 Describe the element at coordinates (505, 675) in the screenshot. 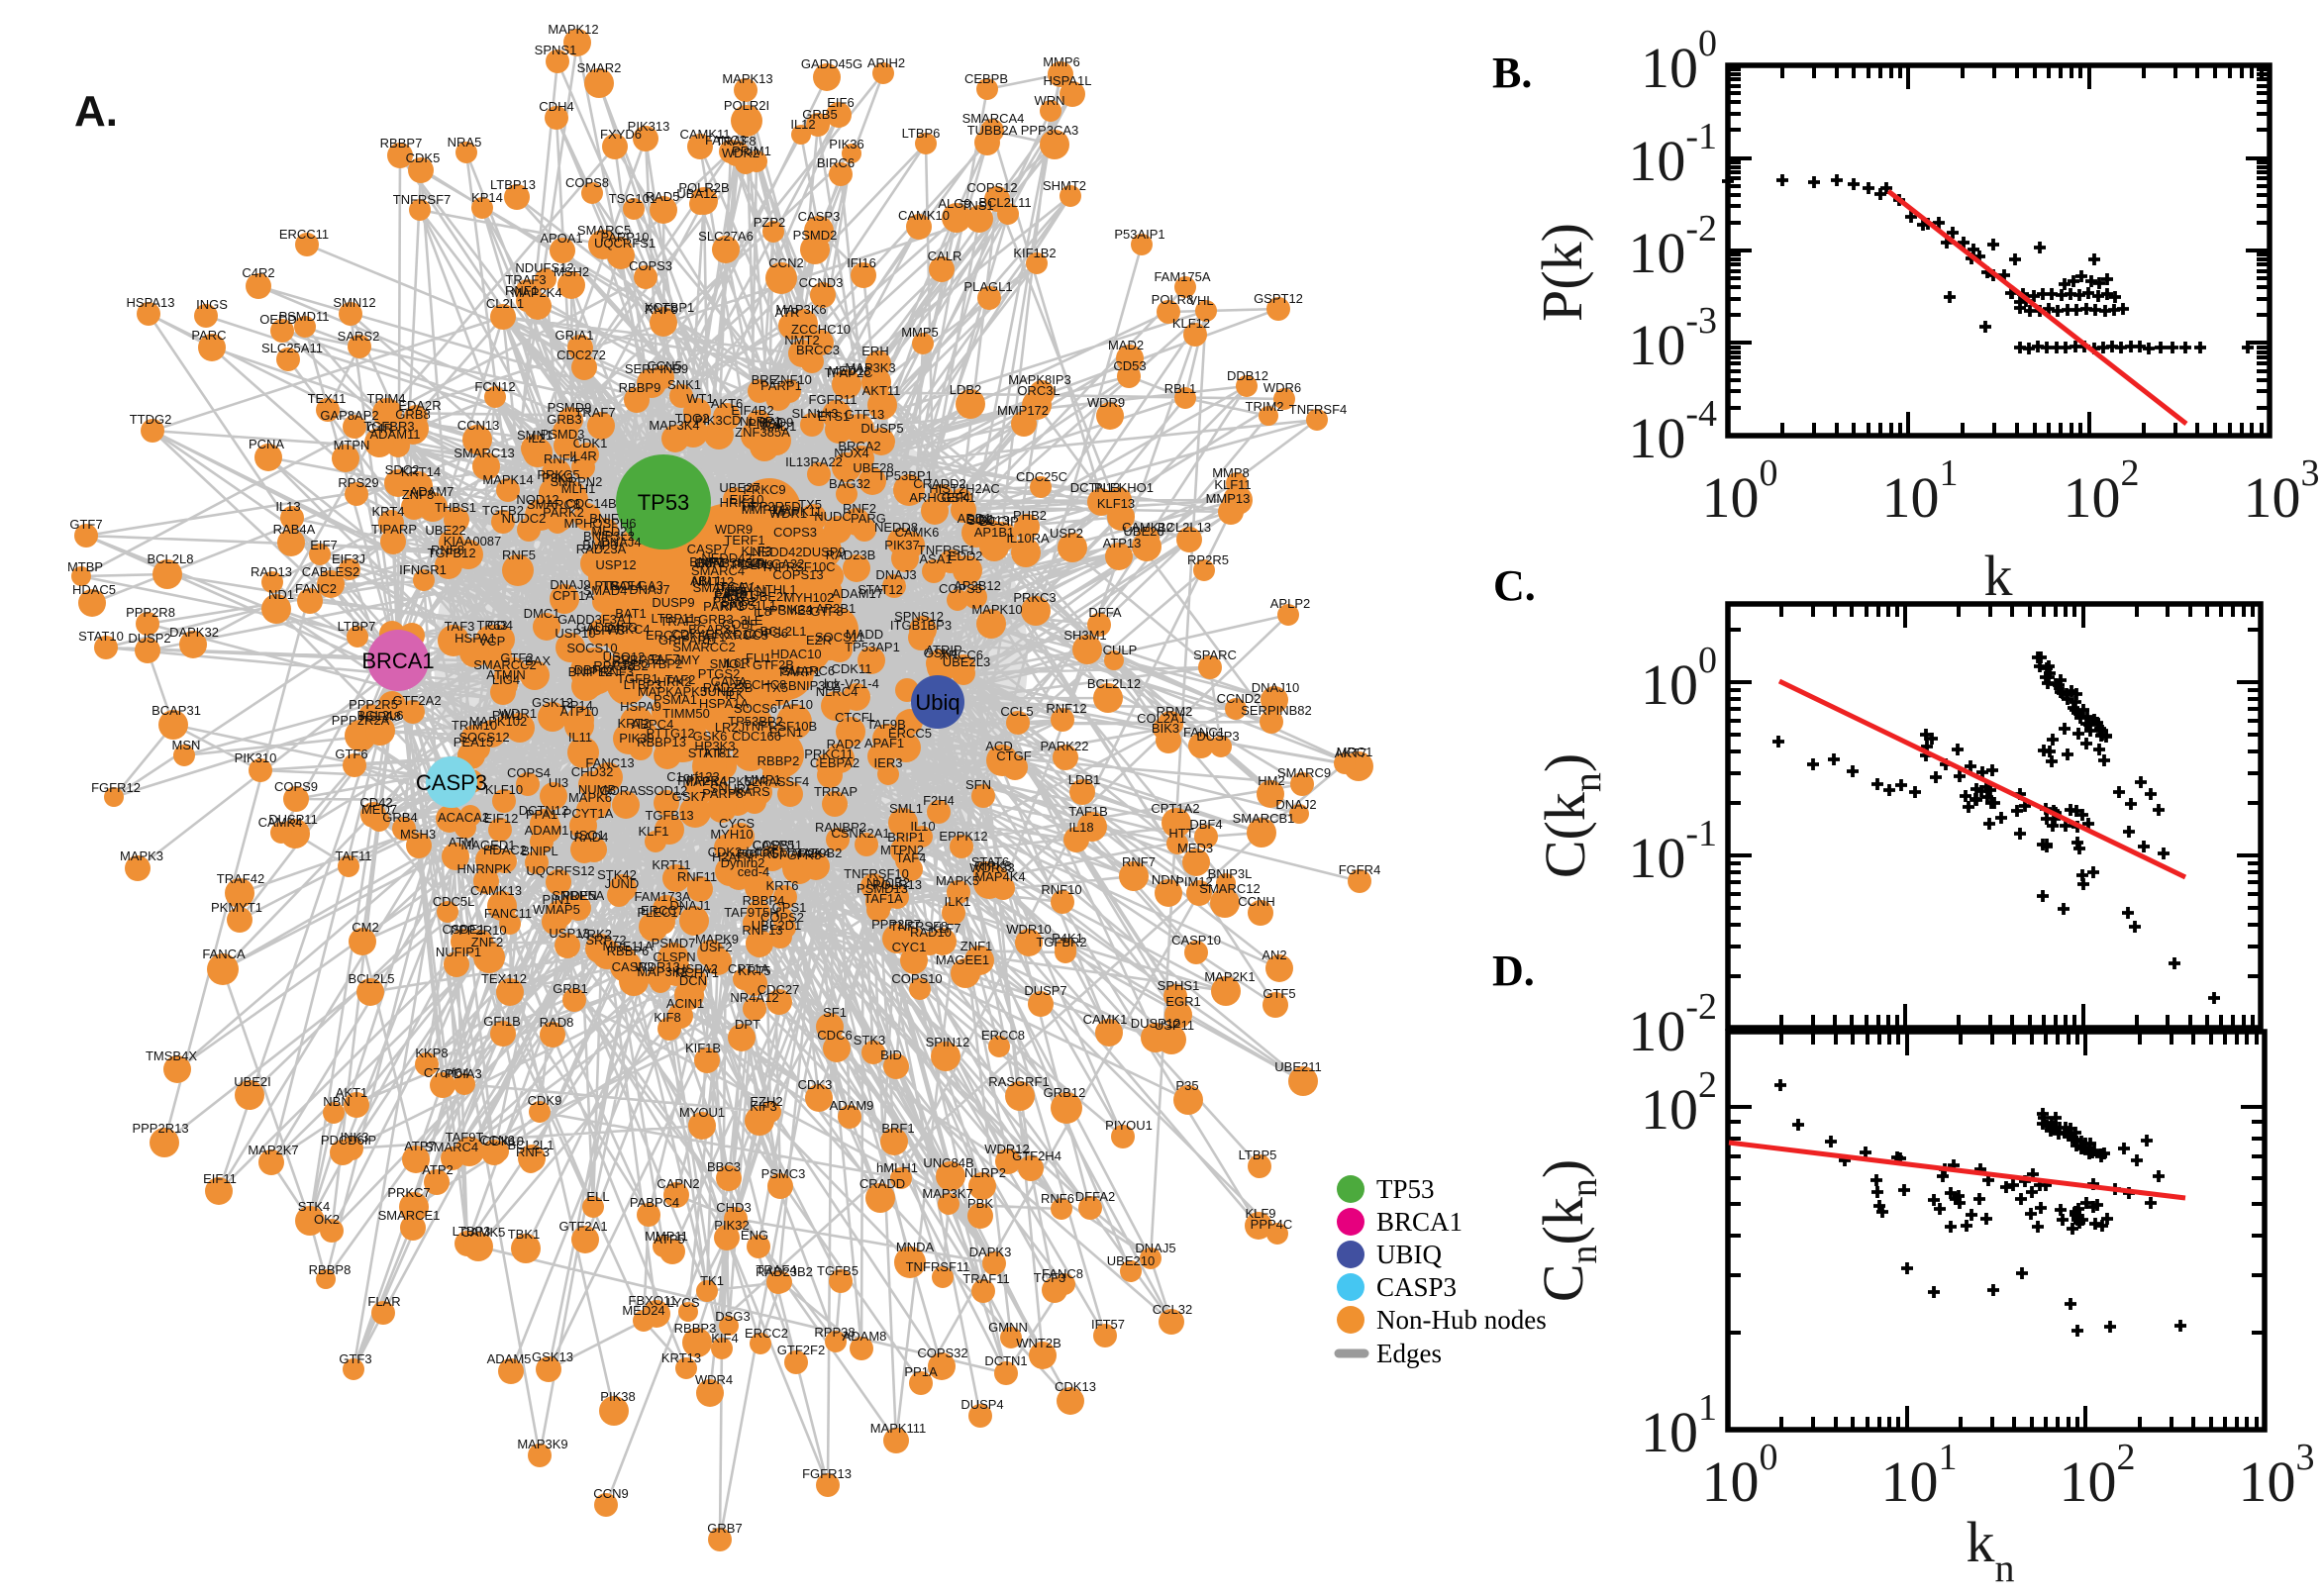

I see `svg-text: ATMIN` at that location.